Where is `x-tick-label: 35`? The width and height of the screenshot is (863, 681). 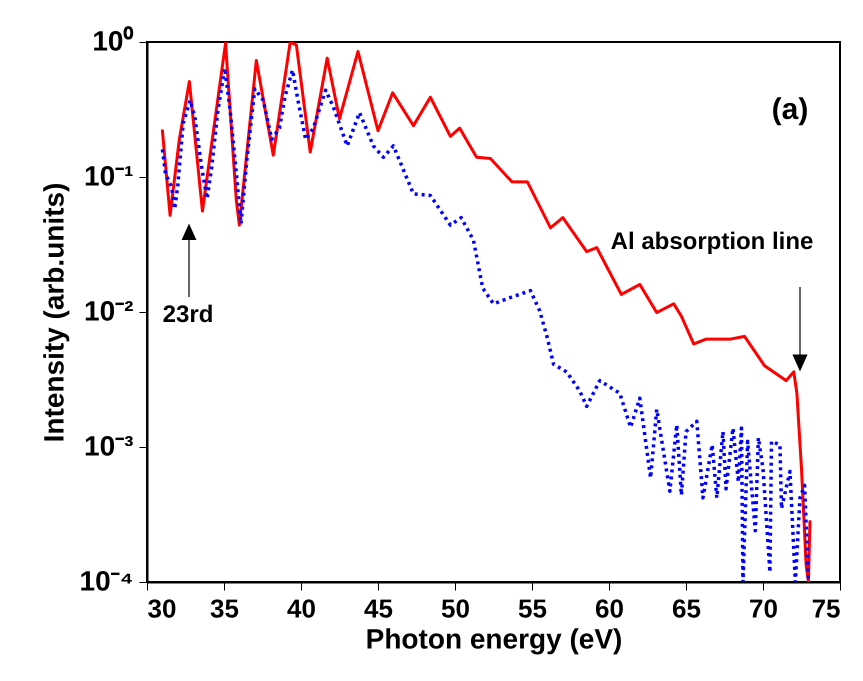 x-tick-label: 35 is located at coordinates (224, 609).